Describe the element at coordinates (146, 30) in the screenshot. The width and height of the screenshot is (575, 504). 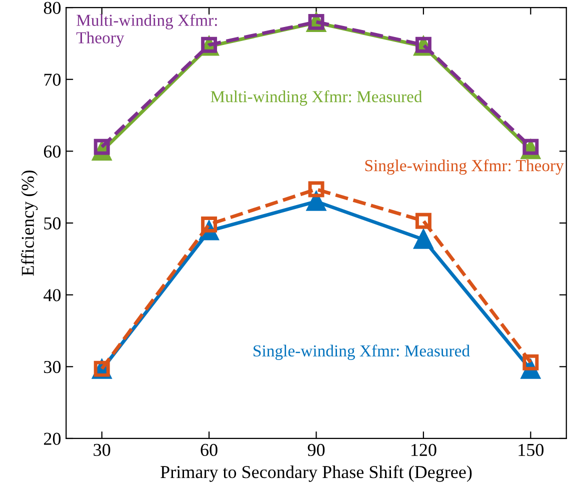
I see `series-label: Multi-winding Xfmr: Theory` at that location.